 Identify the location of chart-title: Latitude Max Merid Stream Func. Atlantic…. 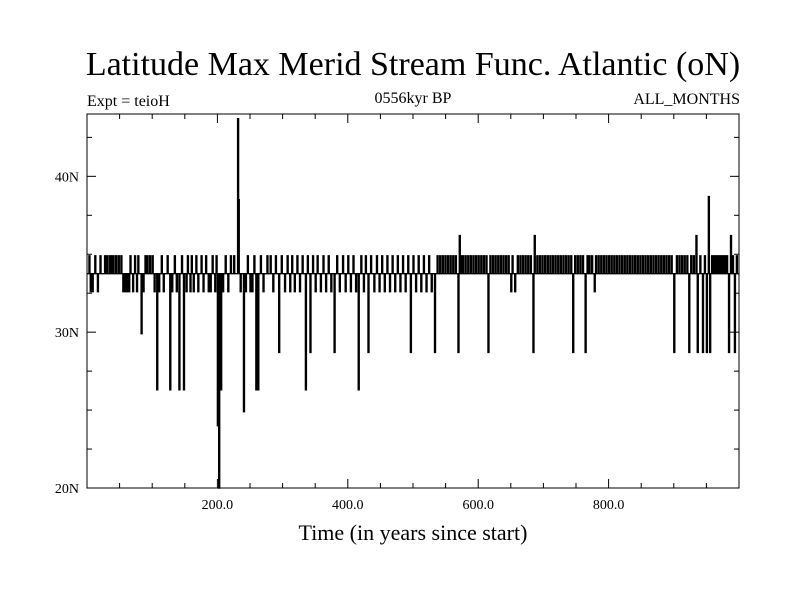
(413, 64).